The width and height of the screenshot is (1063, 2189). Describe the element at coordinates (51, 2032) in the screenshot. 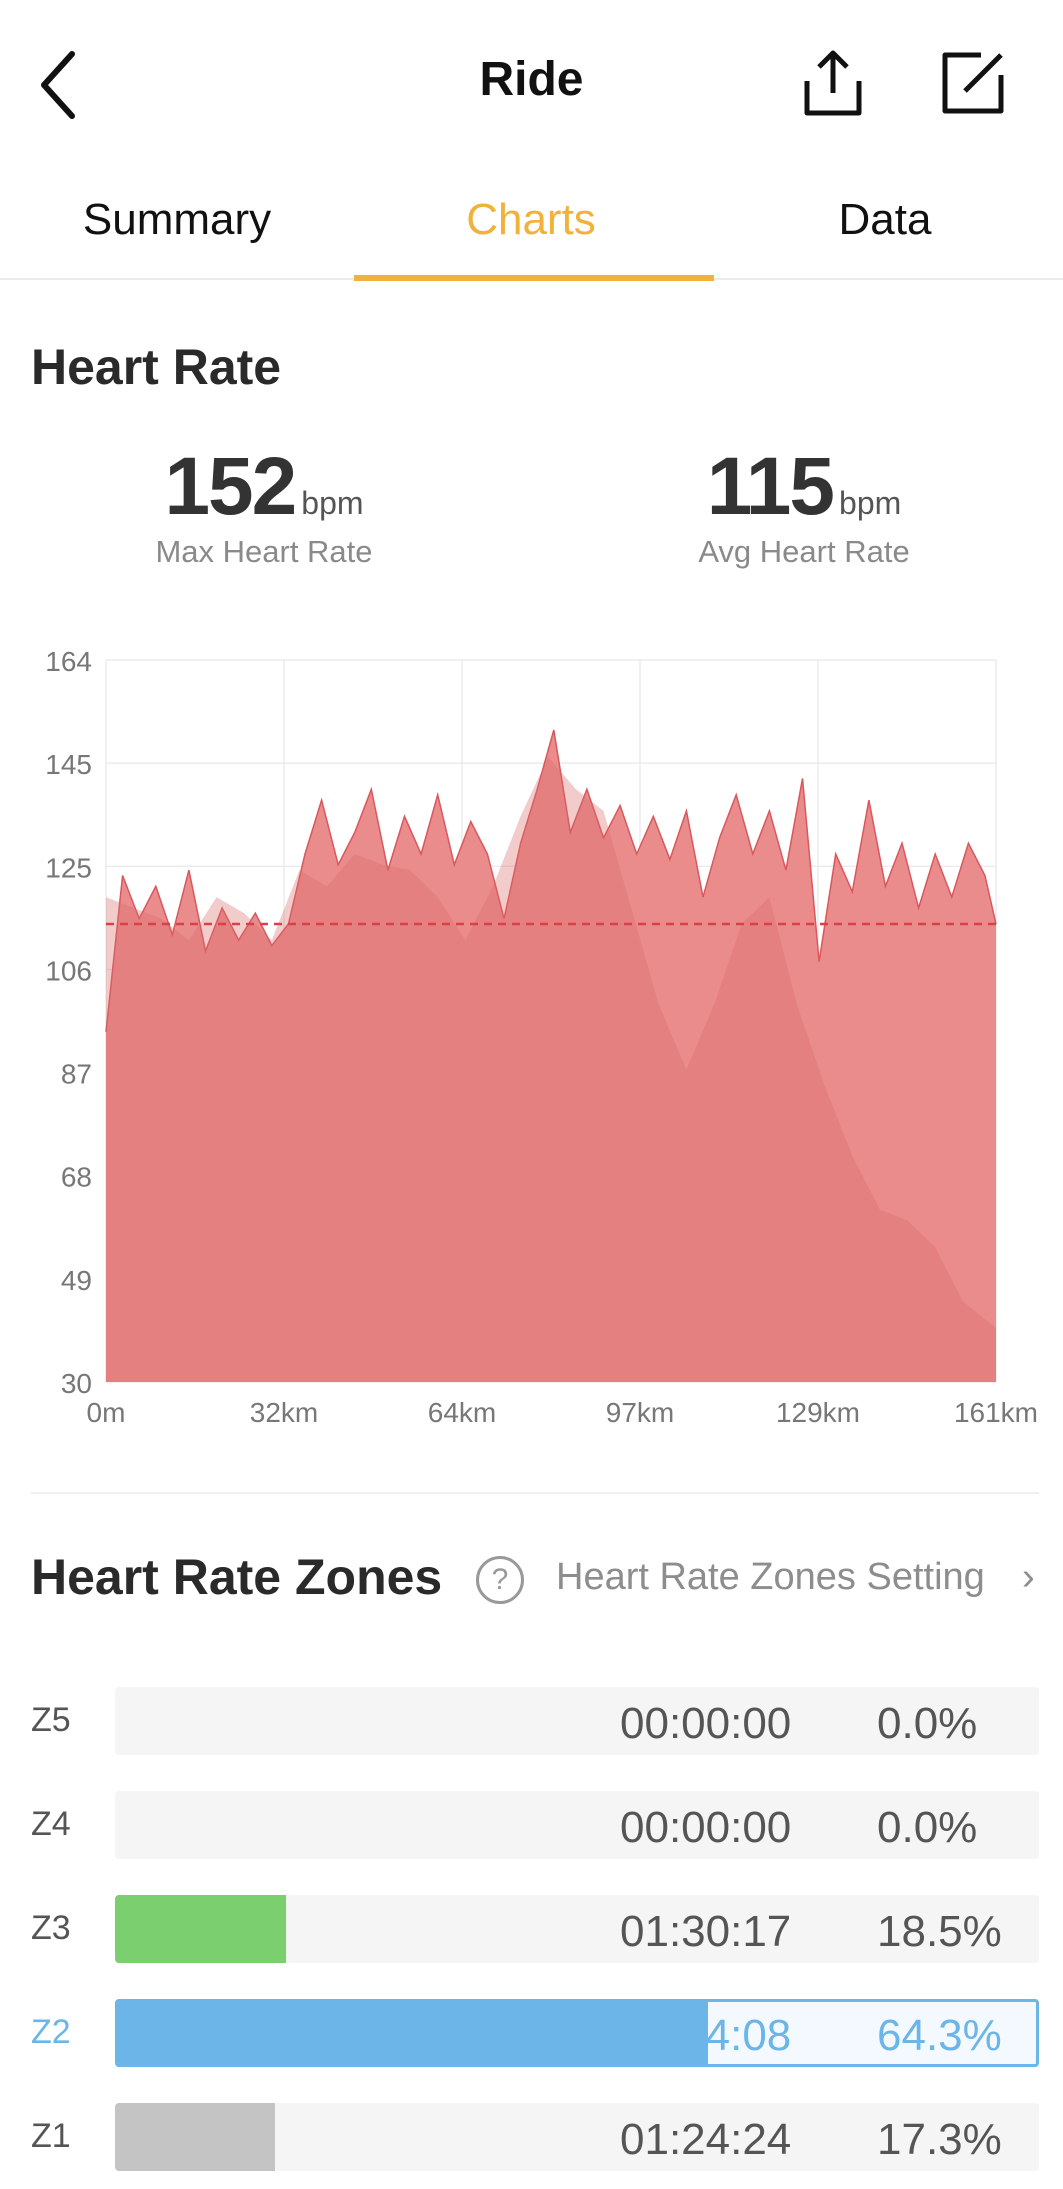

I see `zone-label: Z2` at that location.